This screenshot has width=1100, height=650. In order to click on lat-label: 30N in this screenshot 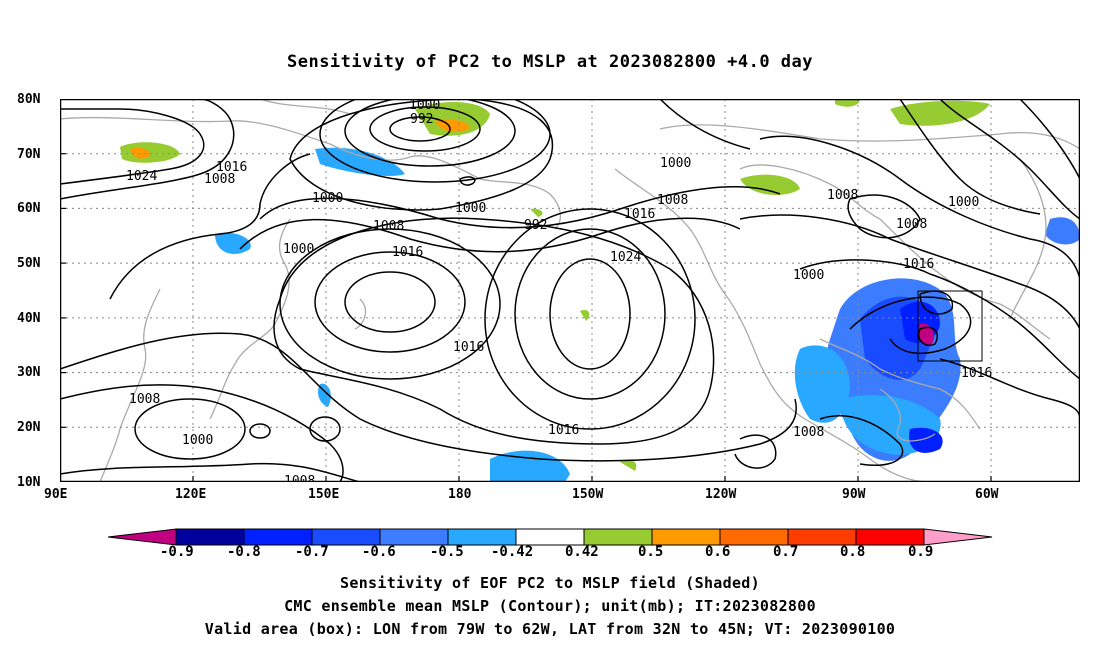, I will do `click(29, 372)`.